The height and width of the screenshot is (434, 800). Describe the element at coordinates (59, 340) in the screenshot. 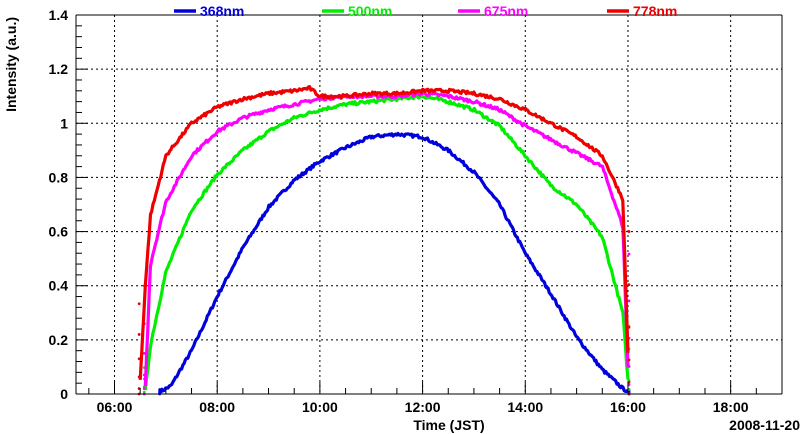

I see `y-tick-label: 0.2` at that location.